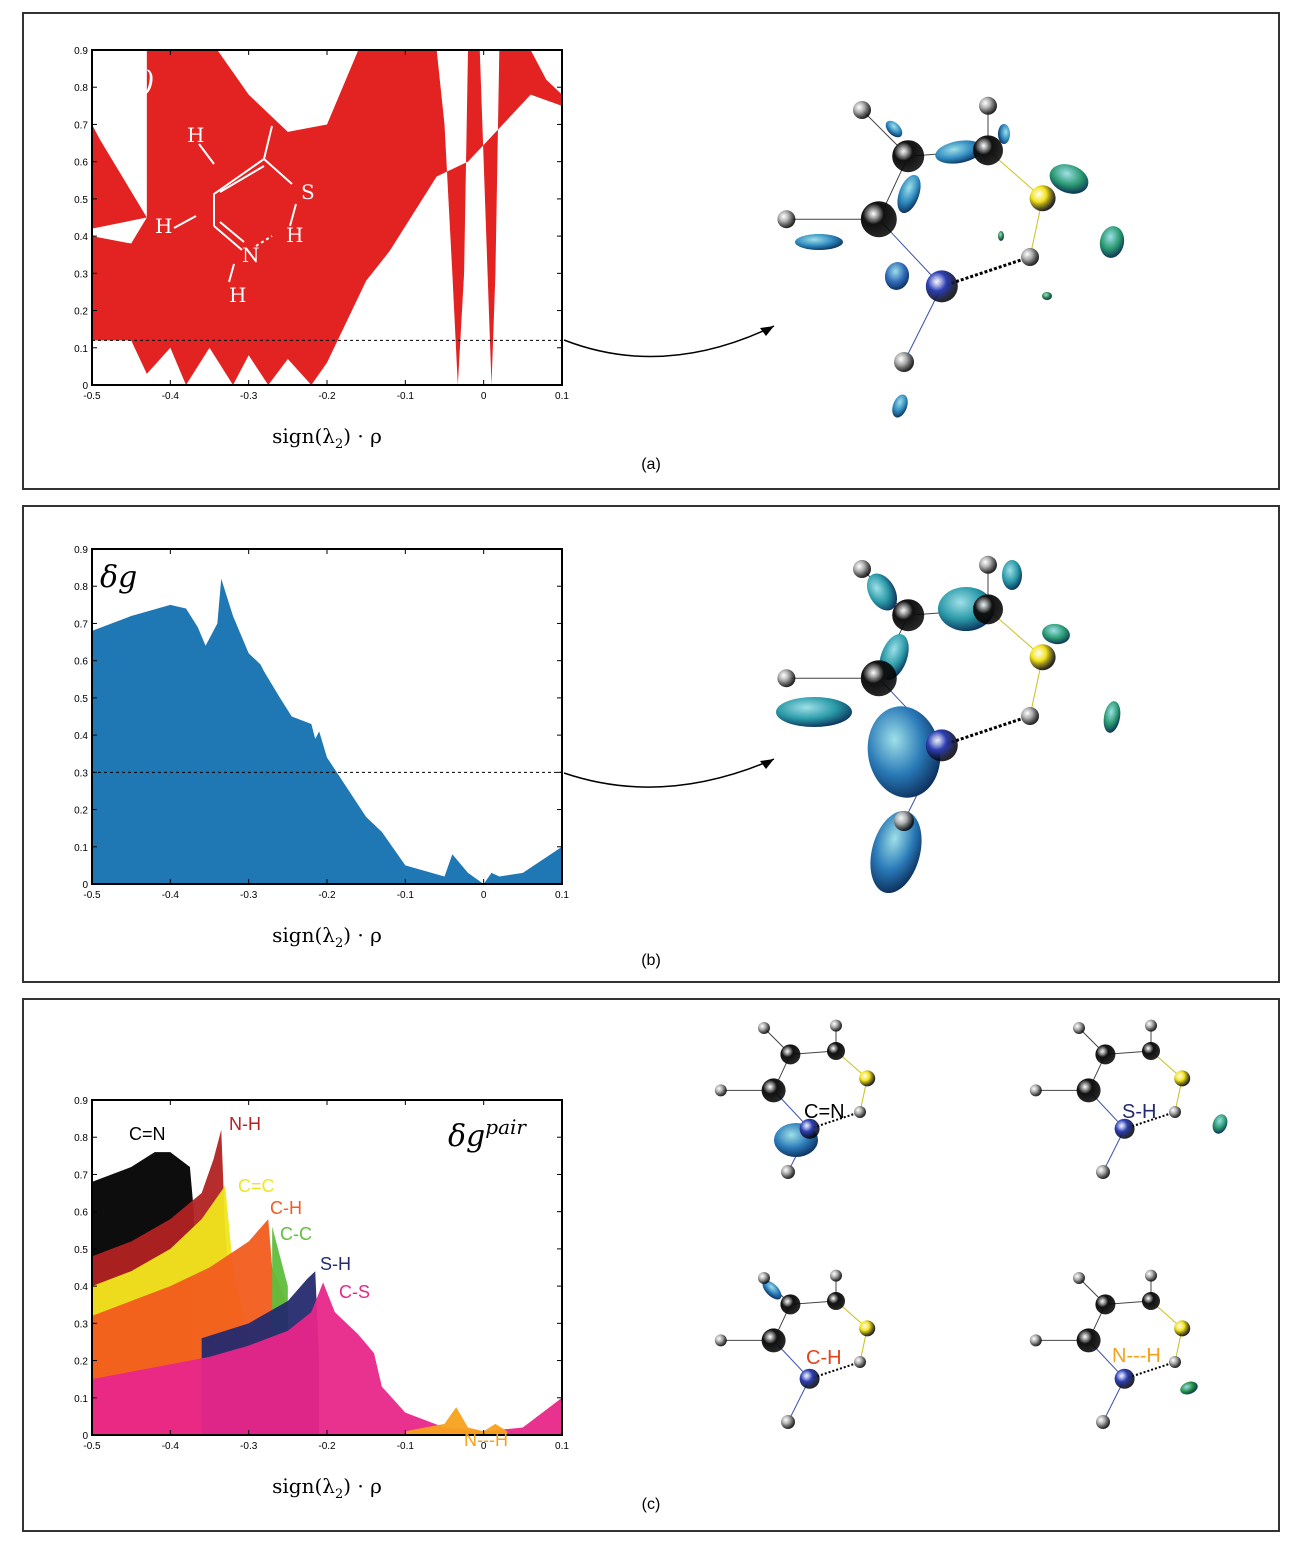 The width and height of the screenshot is (1299, 1544). What do you see at coordinates (253, 191) in the screenshot?
I see `inset-ring` at bounding box center [253, 191].